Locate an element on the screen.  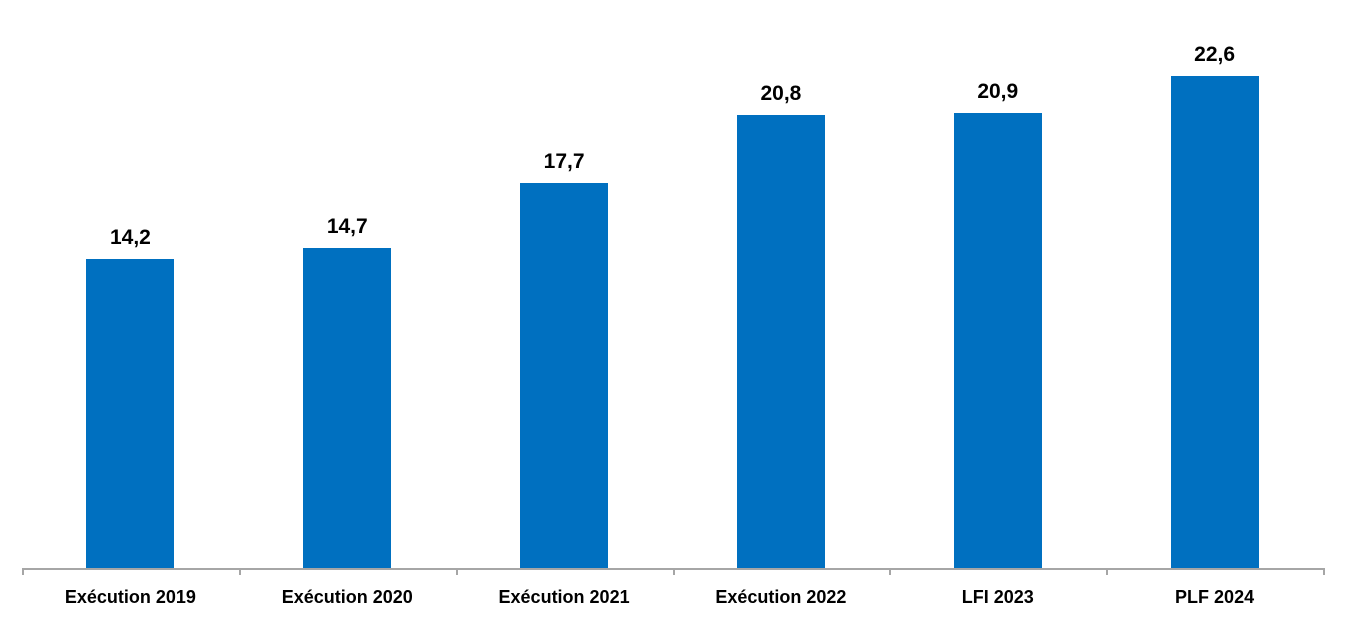
bar-value-label: 14,7 is located at coordinates (347, 226).